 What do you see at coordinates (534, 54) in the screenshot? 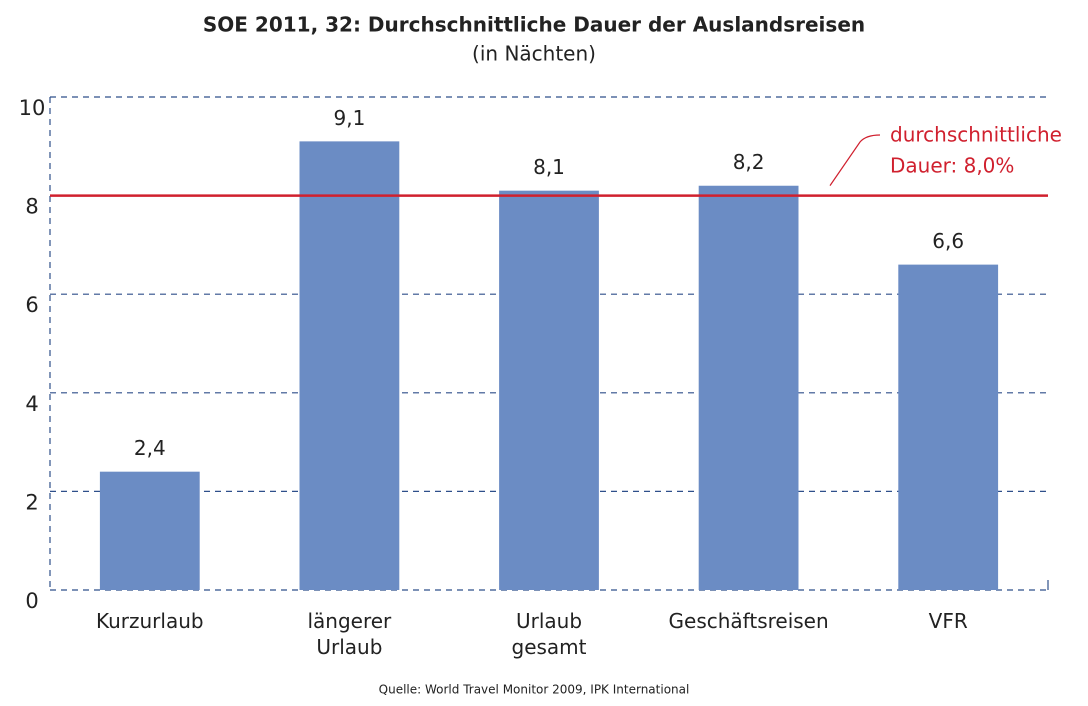
I see `chart-subtitle: (in Nächten)` at bounding box center [534, 54].